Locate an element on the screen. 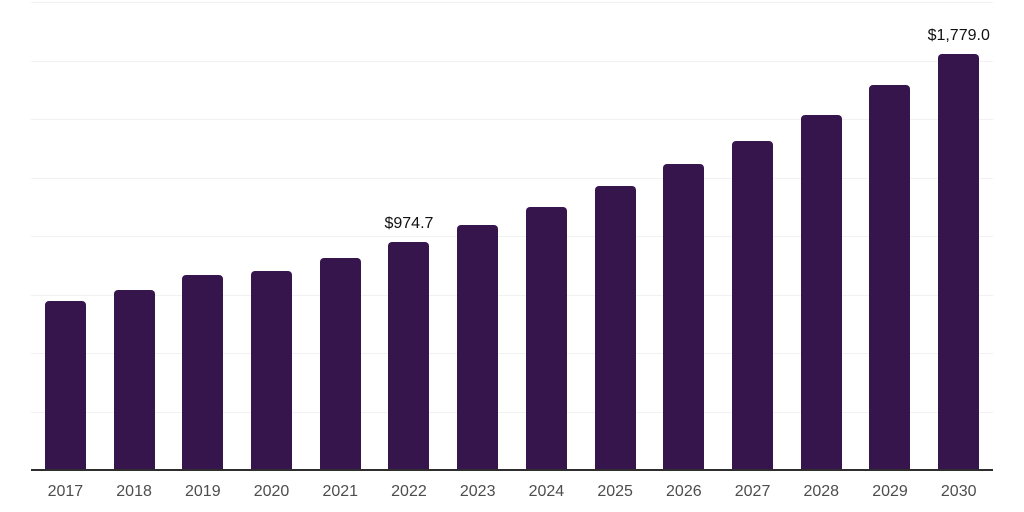 The image size is (1024, 512). bar-group-2019 is located at coordinates (202, 236).